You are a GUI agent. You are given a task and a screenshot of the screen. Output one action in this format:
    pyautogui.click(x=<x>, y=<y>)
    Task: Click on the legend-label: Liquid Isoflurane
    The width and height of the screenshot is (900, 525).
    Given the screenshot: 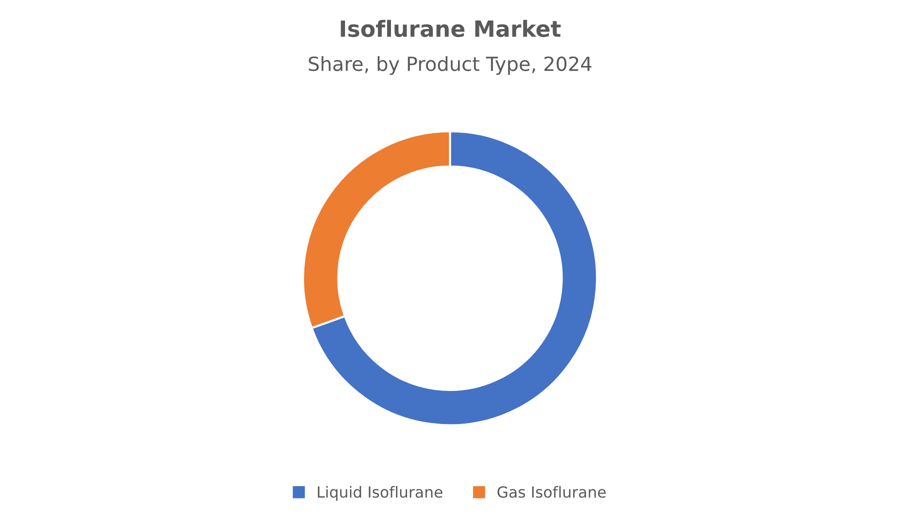 What is the action you would take?
    pyautogui.click(x=380, y=493)
    